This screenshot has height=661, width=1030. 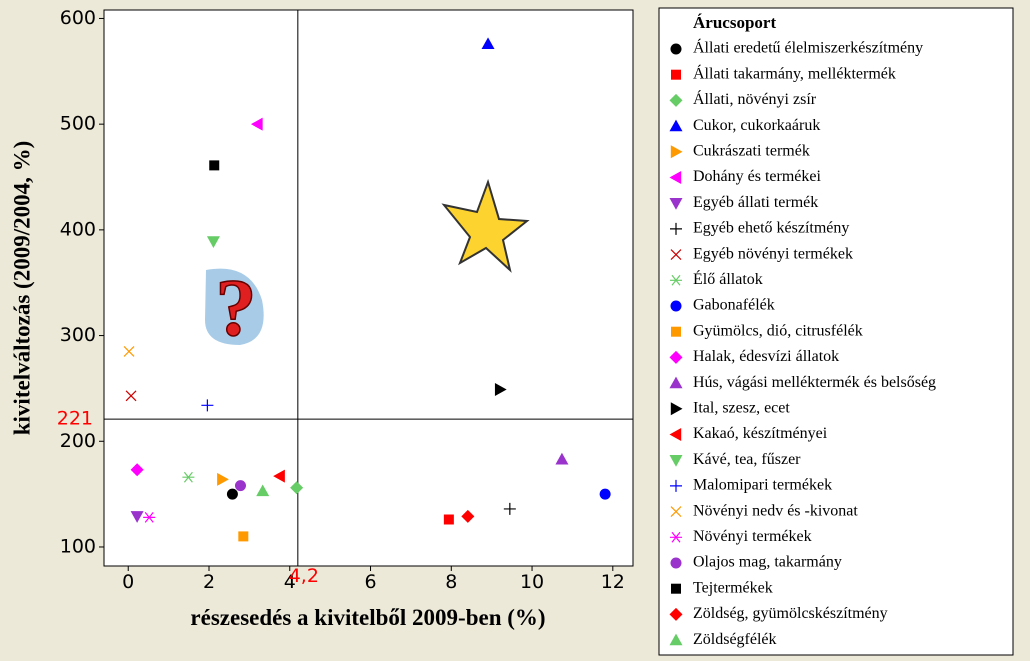 What do you see at coordinates (752, 536) in the screenshot?
I see `legend-label: Növényi termékek` at bounding box center [752, 536].